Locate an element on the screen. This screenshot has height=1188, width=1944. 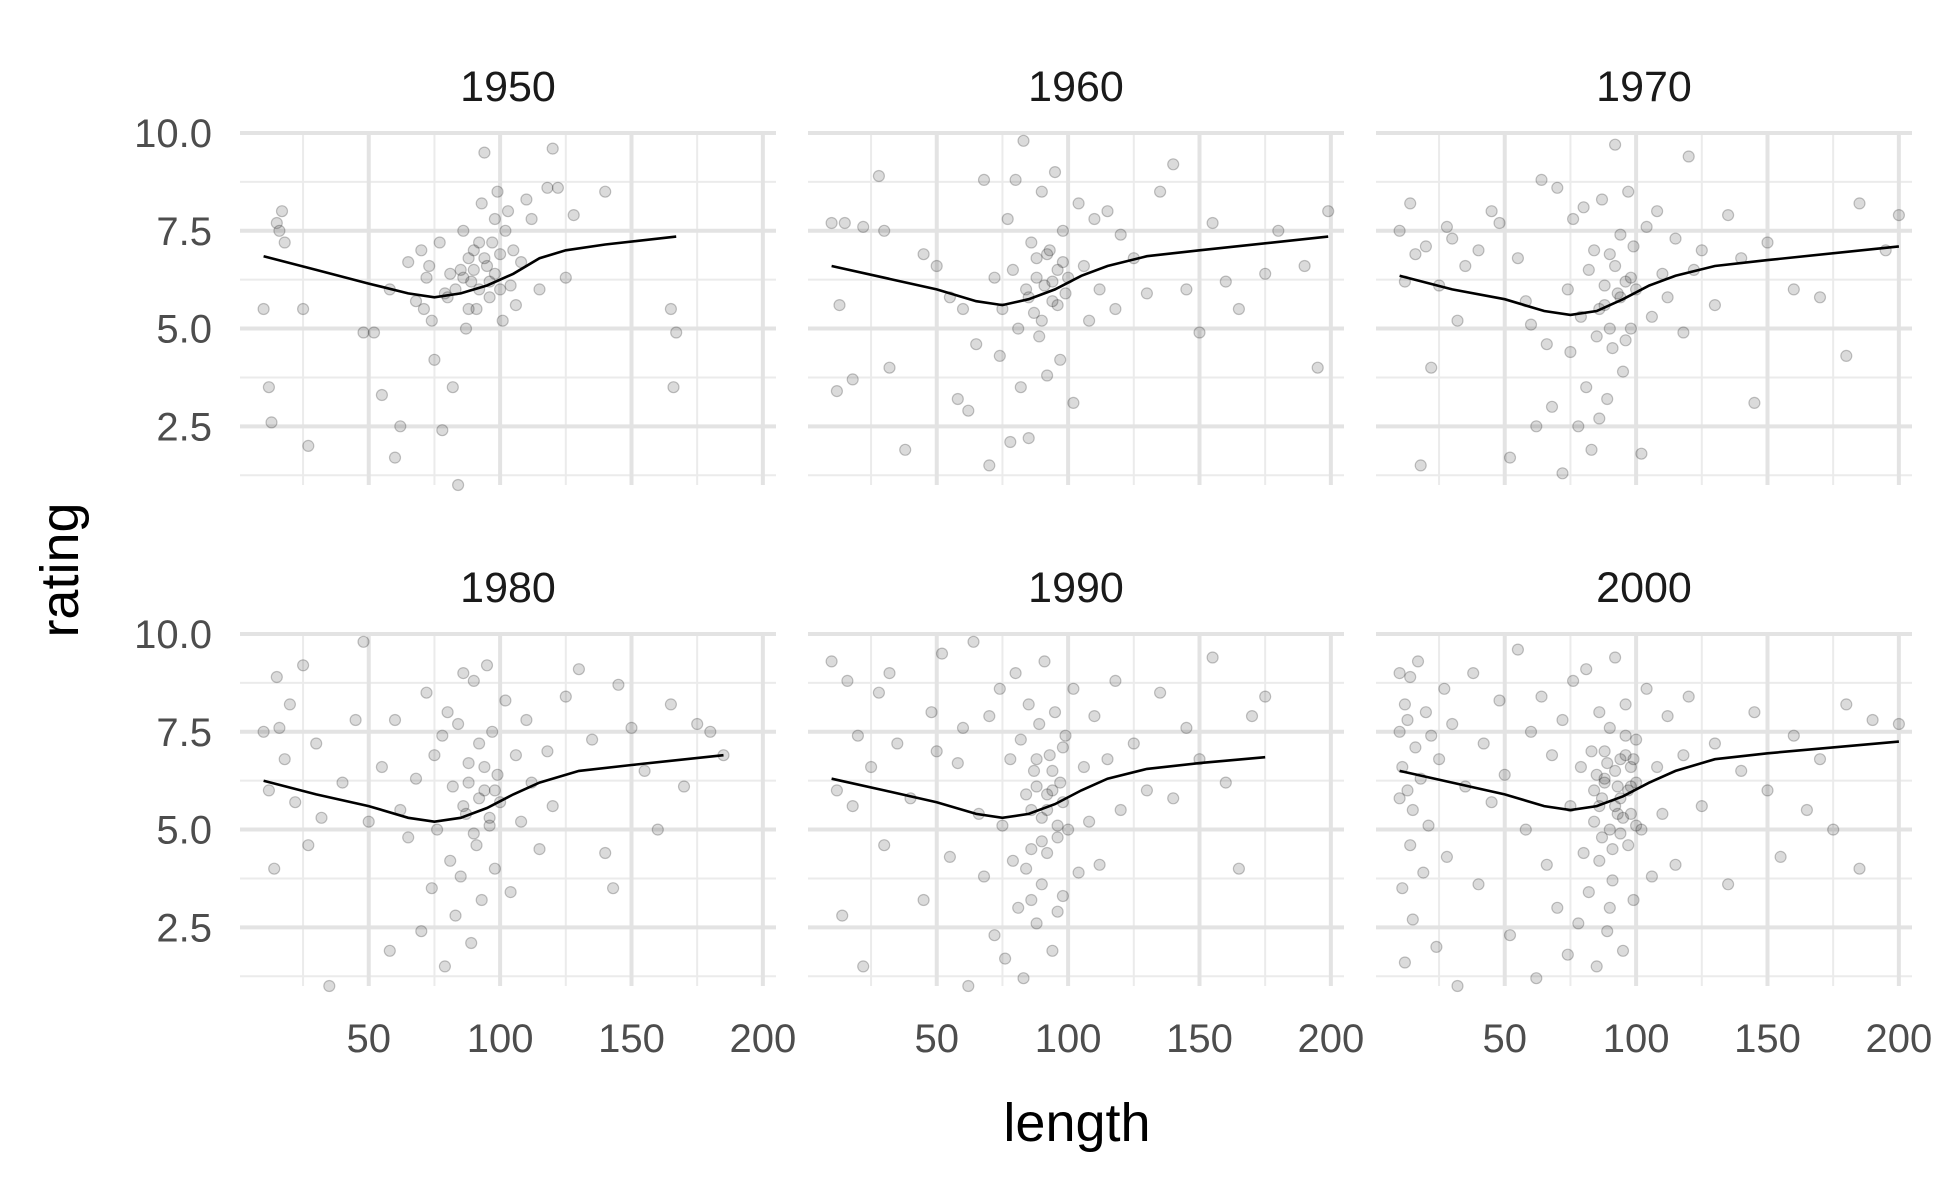
facet-title: 1990 is located at coordinates (1076, 588).